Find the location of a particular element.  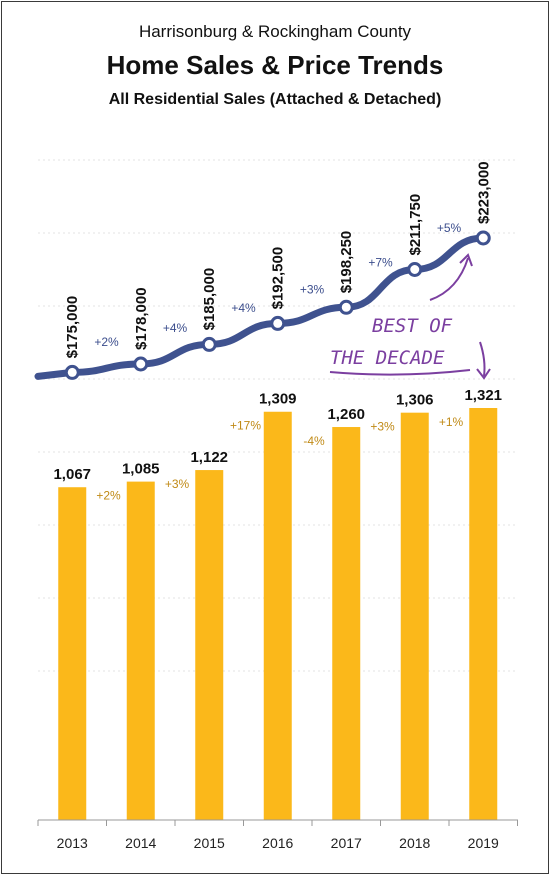

bar-change-2018: +3% is located at coordinates (382, 427).